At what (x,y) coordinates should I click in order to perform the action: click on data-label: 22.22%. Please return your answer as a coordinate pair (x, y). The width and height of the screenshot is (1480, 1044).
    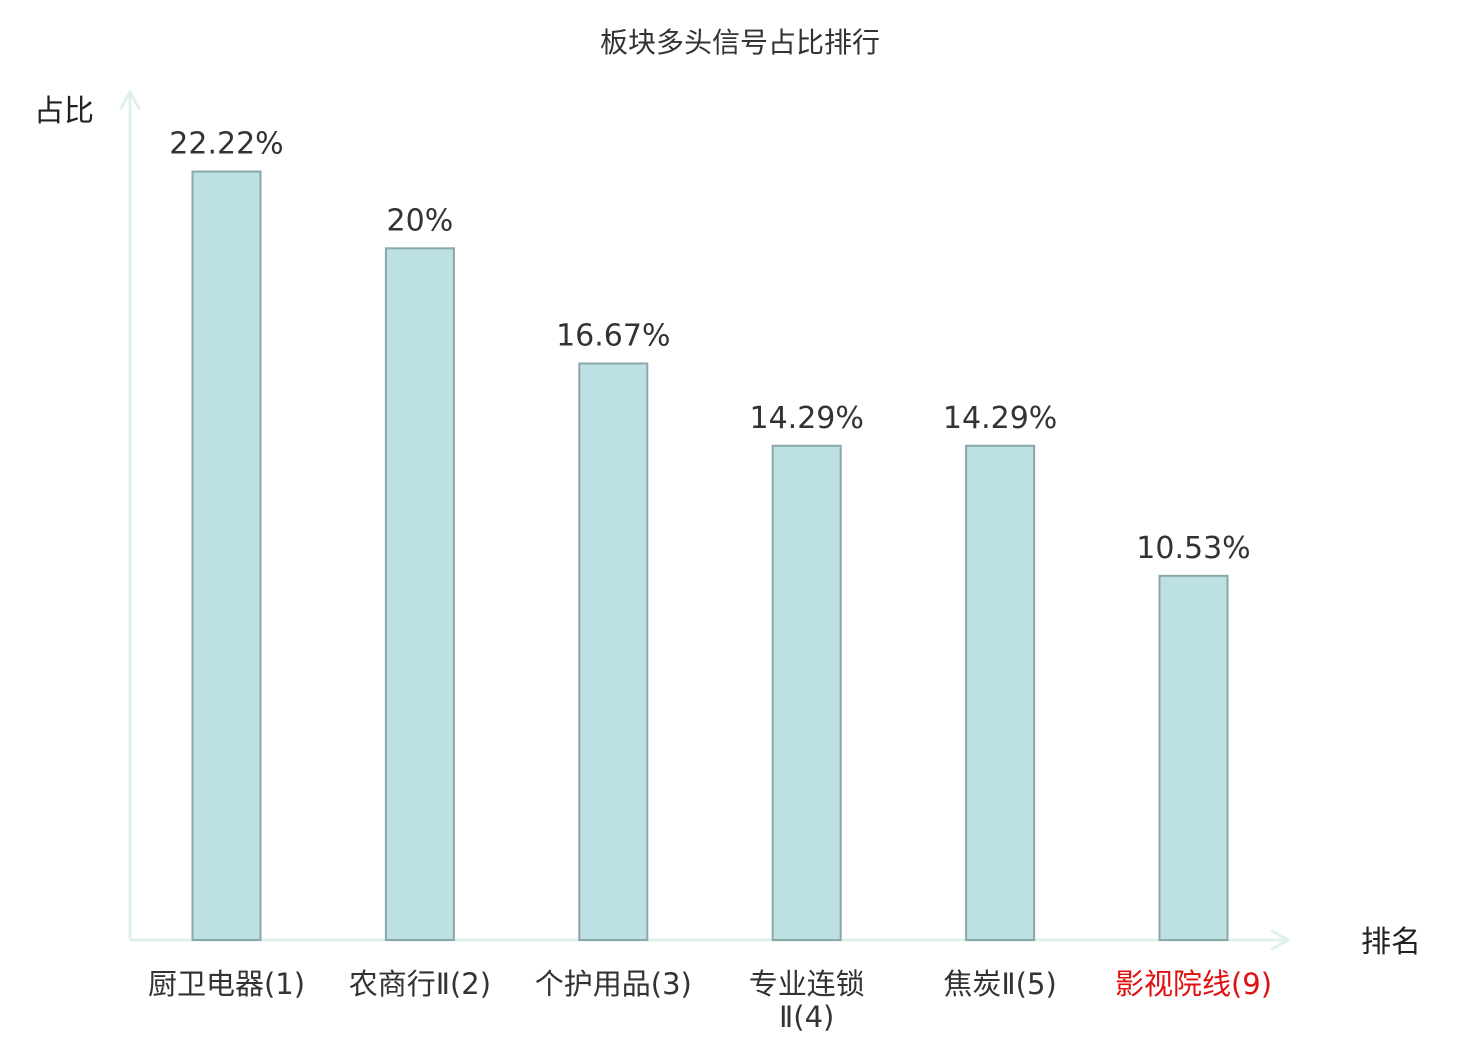
    Looking at the image, I should click on (226, 144).